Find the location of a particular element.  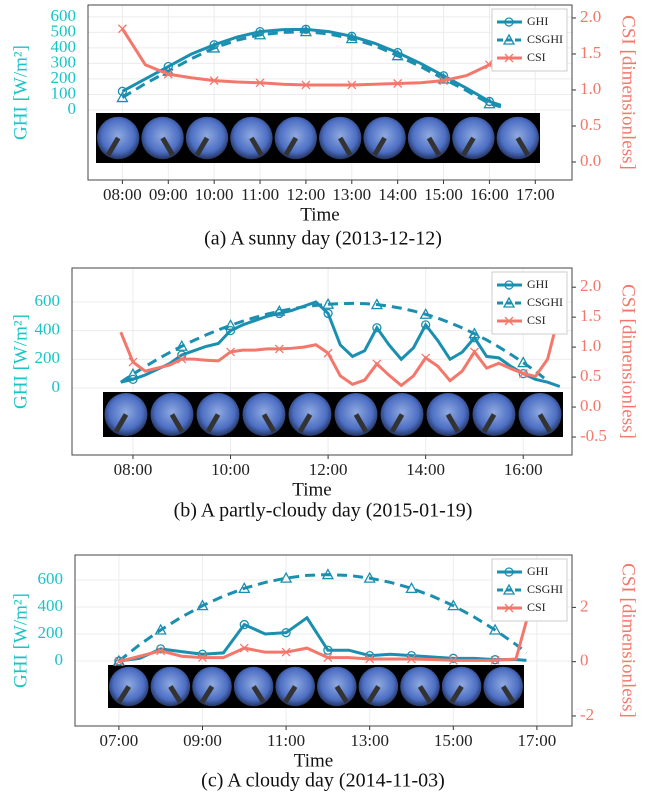

y-axis-label: GHI [W/m²] is located at coordinates (20, 640).